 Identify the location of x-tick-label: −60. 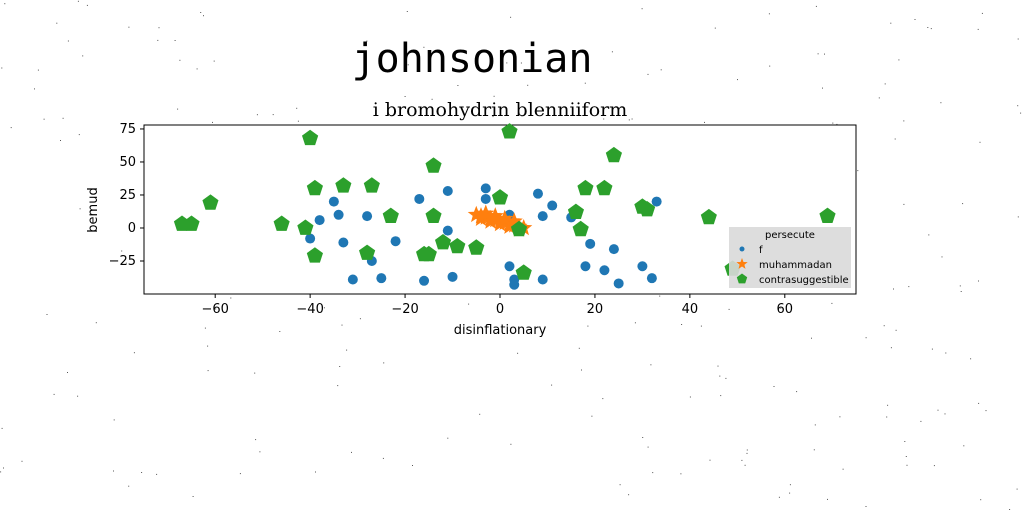
(214, 309).